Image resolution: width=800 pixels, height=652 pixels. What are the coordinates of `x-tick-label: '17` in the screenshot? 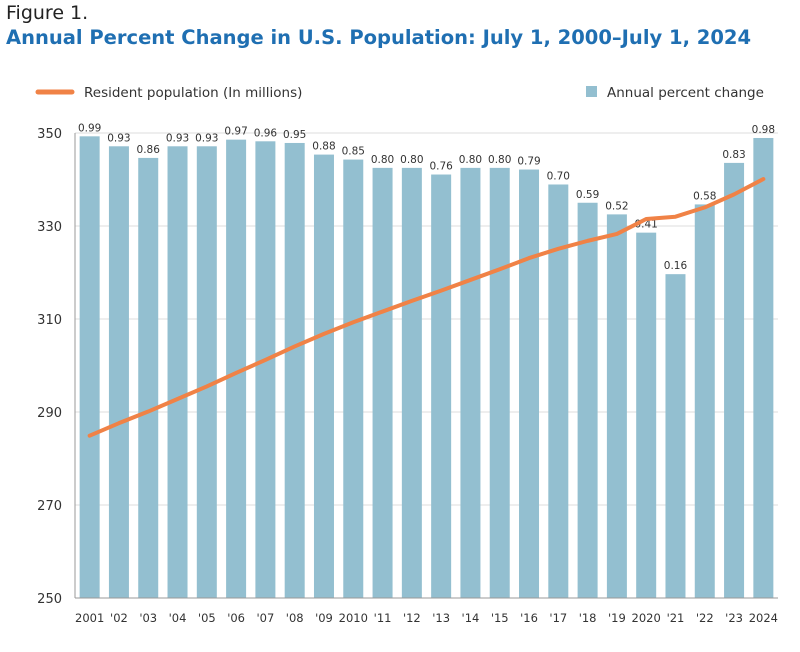 It's located at (558, 618).